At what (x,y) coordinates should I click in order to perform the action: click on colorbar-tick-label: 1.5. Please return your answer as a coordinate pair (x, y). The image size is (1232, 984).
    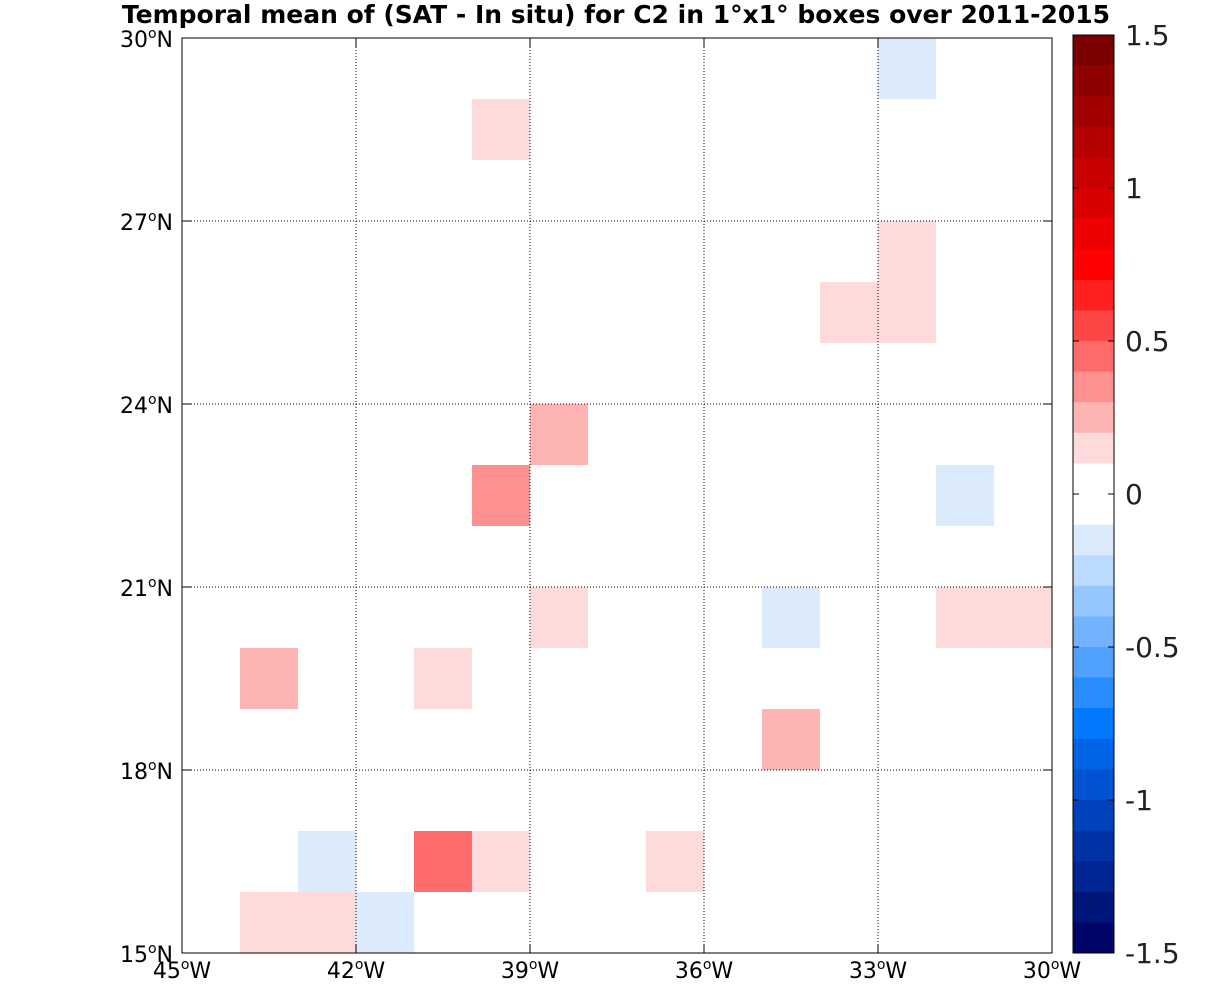
    Looking at the image, I should click on (1147, 35).